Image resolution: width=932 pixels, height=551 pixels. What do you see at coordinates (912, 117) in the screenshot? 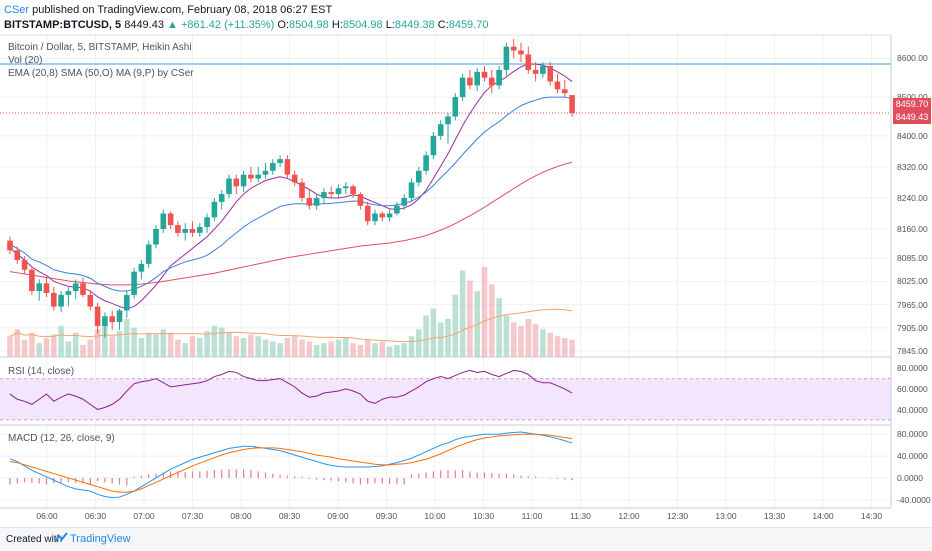
I see `last-price-tag: 8449.43` at bounding box center [912, 117].